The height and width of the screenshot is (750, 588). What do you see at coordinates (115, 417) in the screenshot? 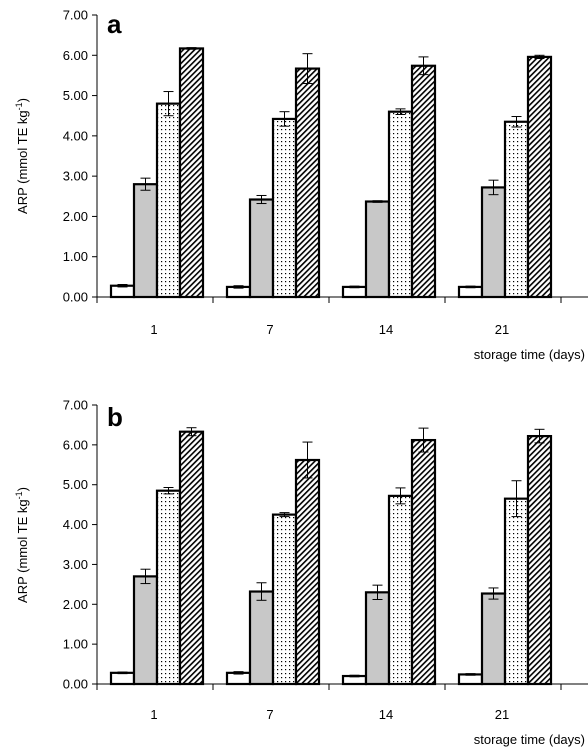
I see `panel-letter: b` at bounding box center [115, 417].